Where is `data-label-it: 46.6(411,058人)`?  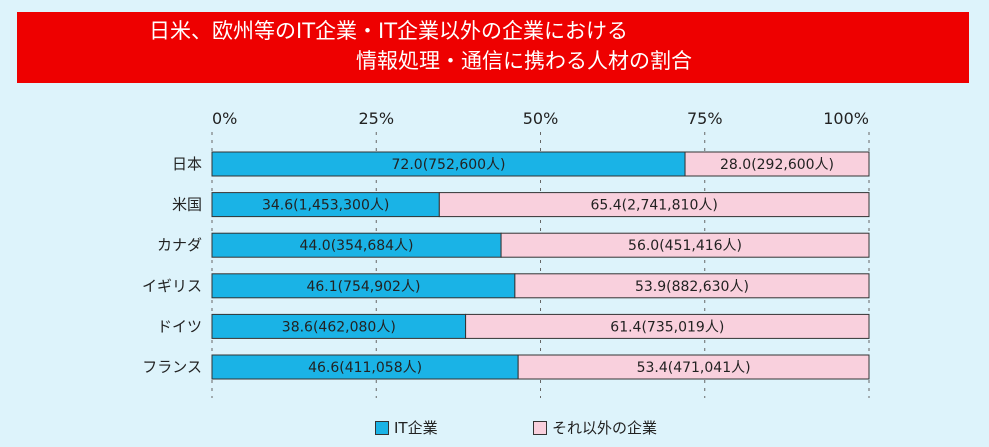 data-label-it: 46.6(411,058人) is located at coordinates (365, 368).